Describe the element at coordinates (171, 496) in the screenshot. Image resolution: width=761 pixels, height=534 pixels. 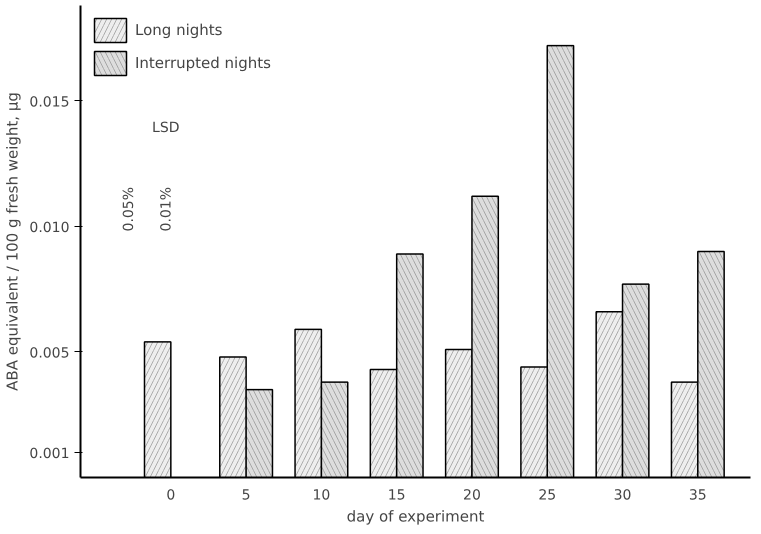
I see `x-tick-label: 0` at that location.